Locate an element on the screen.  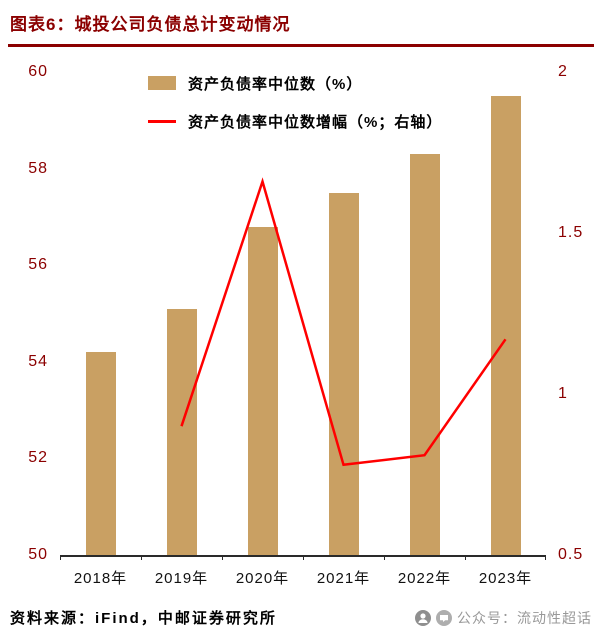
bar-2021年 is located at coordinates (343, 373).